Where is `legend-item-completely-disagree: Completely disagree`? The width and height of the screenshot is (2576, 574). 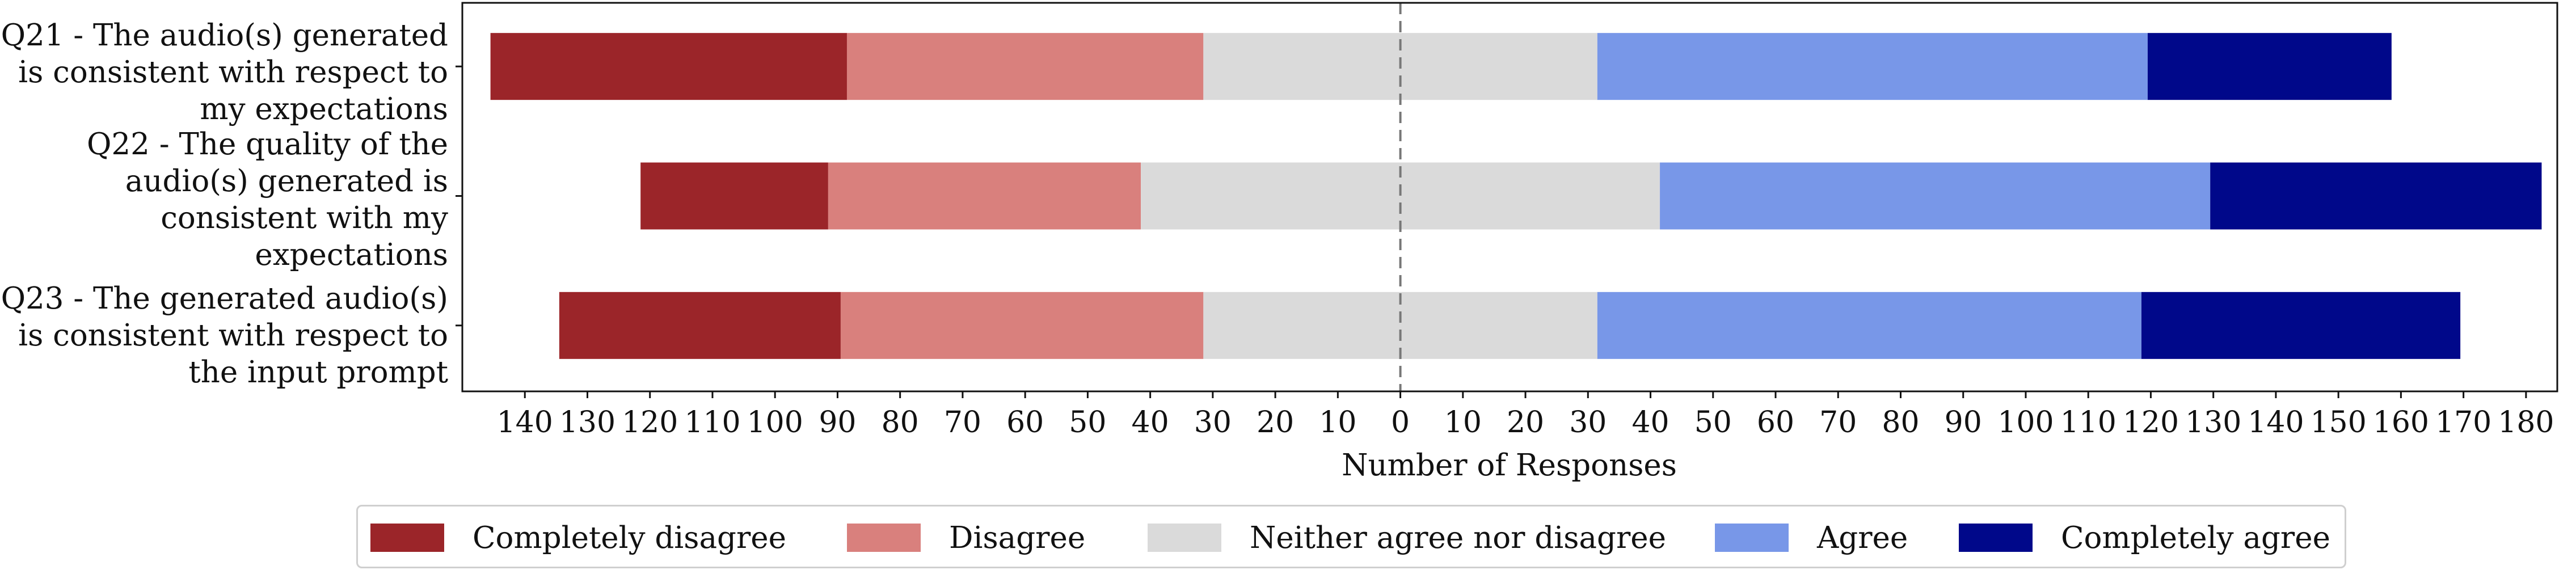 legend-item-completely-disagree: Completely disagree is located at coordinates (578, 538).